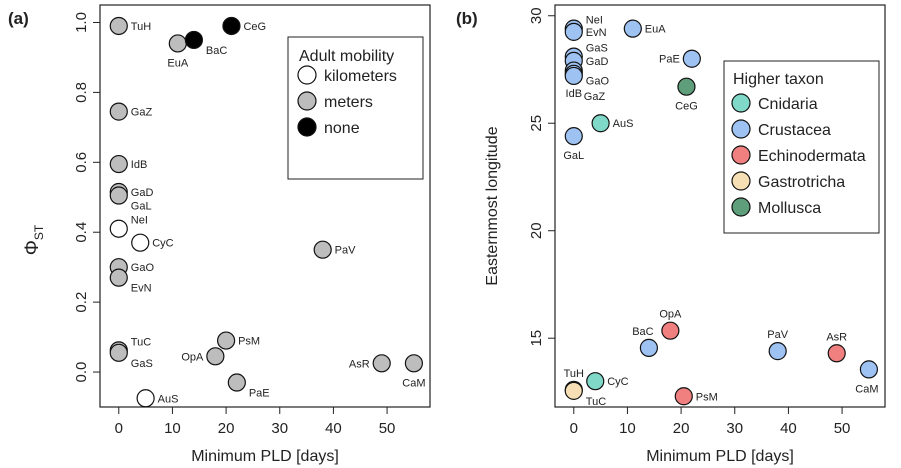  Describe the element at coordinates (168, 399) in the screenshot. I see `point-label-aus: AuS` at that location.